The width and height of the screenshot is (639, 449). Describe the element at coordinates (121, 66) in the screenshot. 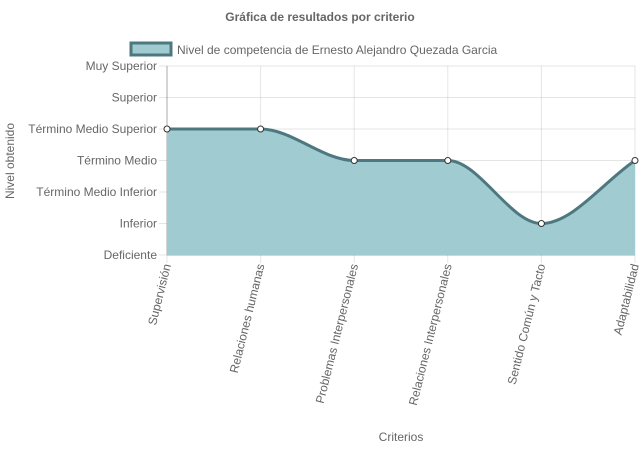

I see `y-tick-label: Muy Superior` at that location.